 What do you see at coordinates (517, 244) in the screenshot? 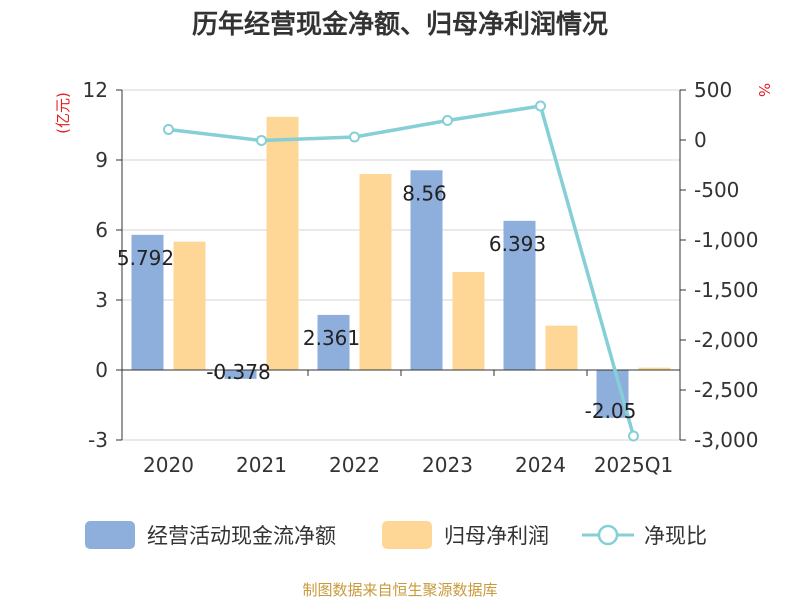
I see `cashflow-data-label: 6.393` at bounding box center [517, 244].